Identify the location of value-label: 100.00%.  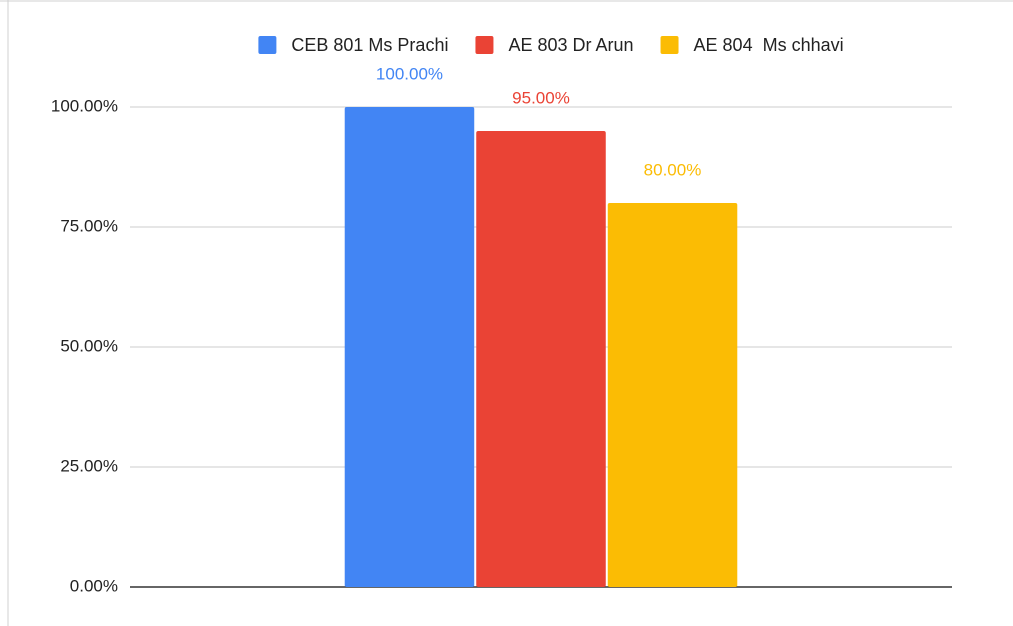
(409, 73).